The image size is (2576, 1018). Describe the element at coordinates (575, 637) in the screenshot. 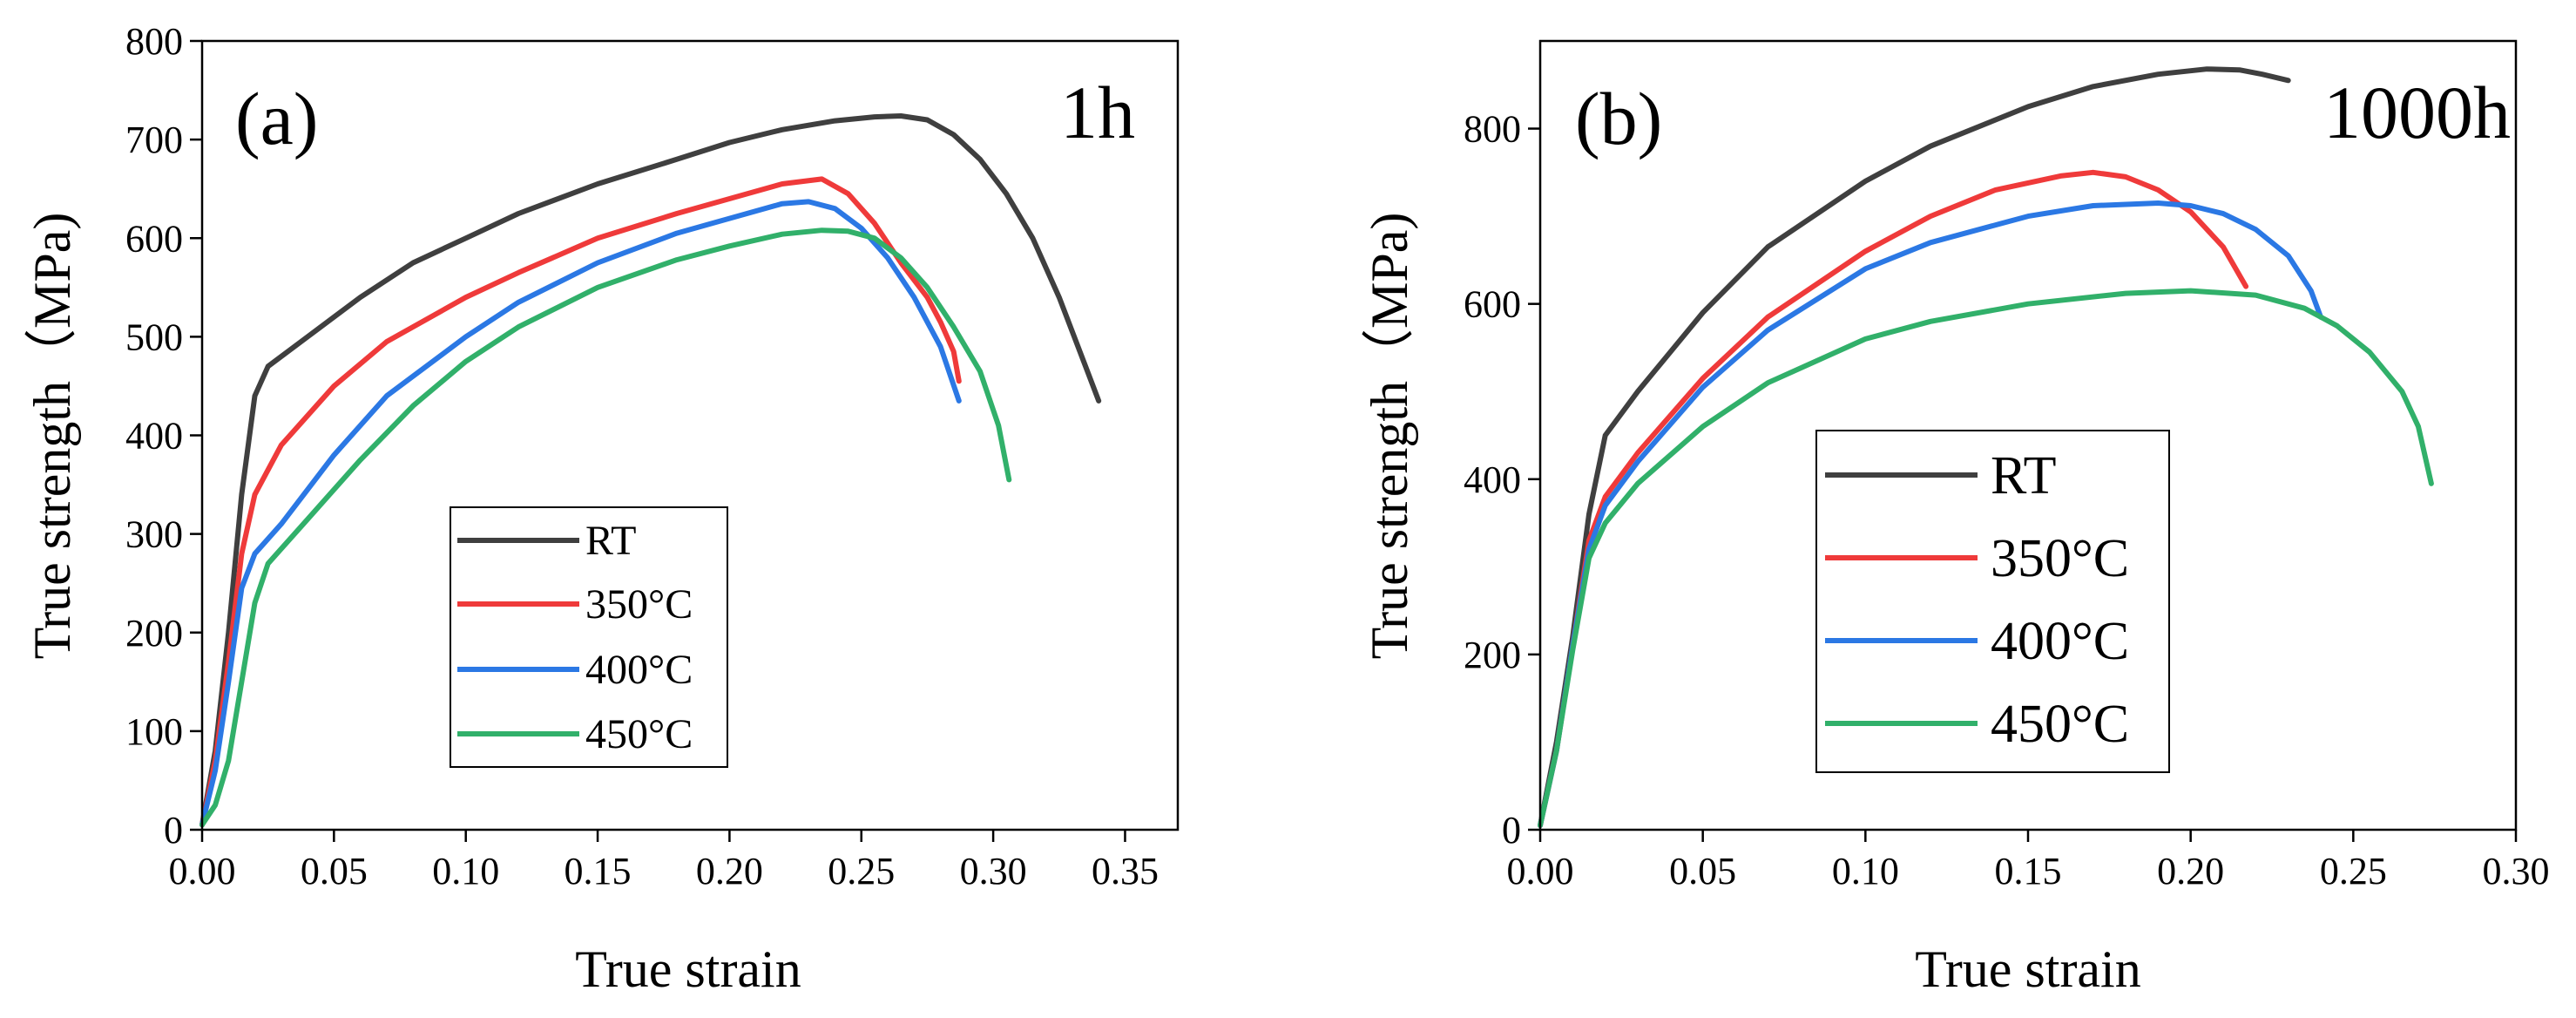

I see `panel-a-legend-entries: RT 350°C 400°C 450°C` at that location.